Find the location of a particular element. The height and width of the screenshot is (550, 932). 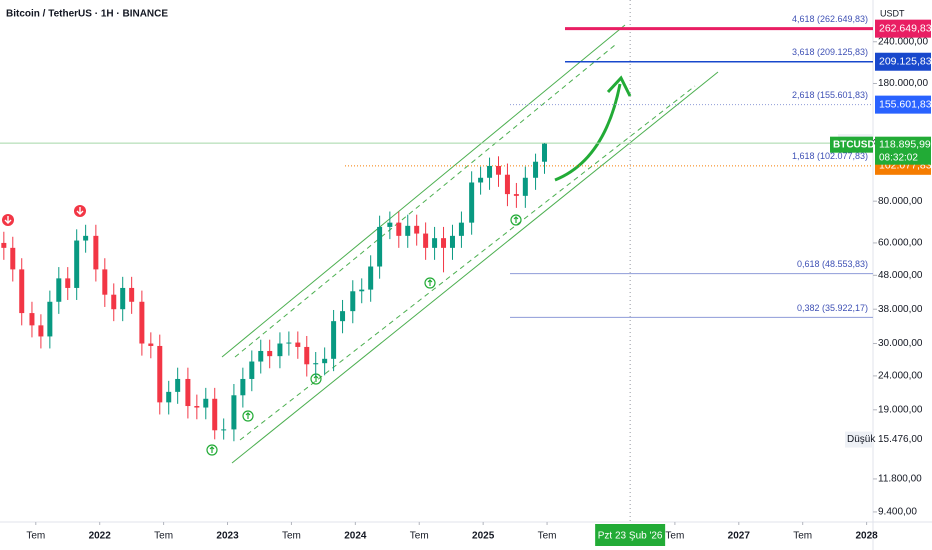

y-tick-label: 48.000,00 is located at coordinates (900, 275).